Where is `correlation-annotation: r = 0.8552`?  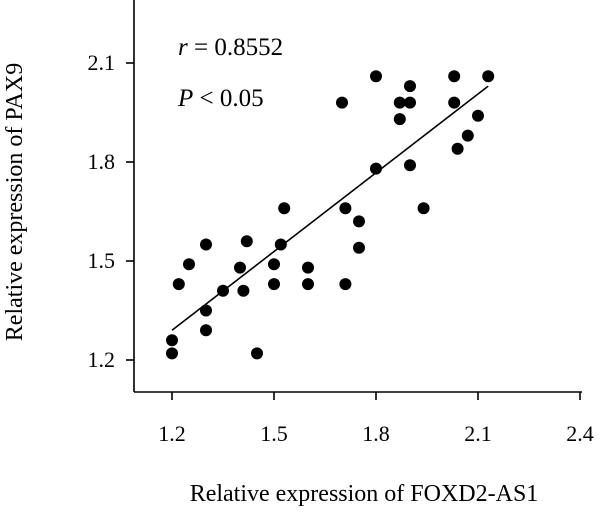 correlation-annotation: r = 0.8552 is located at coordinates (230, 47).